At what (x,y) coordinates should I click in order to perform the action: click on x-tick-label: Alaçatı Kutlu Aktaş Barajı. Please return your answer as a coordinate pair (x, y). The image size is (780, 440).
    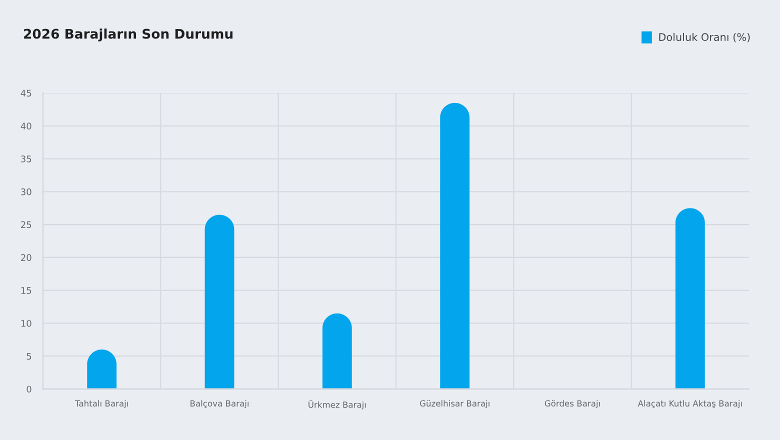
    Looking at the image, I should click on (690, 404).